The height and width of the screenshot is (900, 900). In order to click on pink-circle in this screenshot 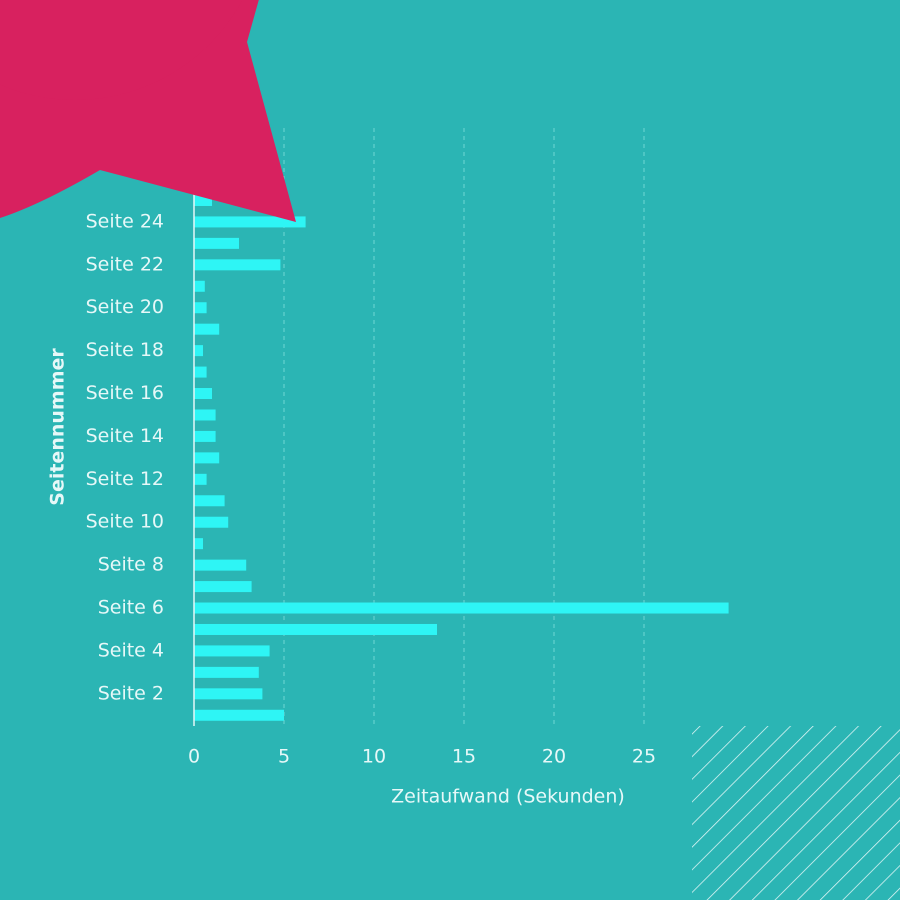, I will do `click(121, 50)`.